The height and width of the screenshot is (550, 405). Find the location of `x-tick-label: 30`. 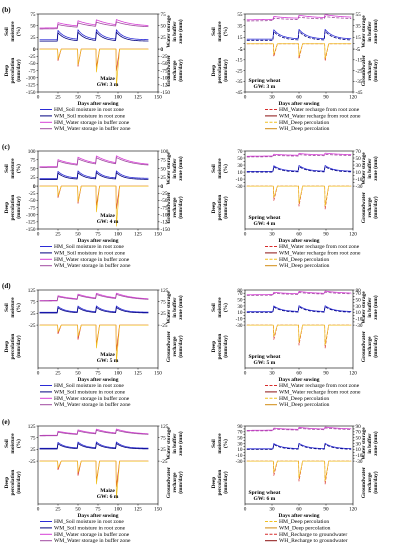

x-tick-label: 30 is located at coordinates (272, 235).